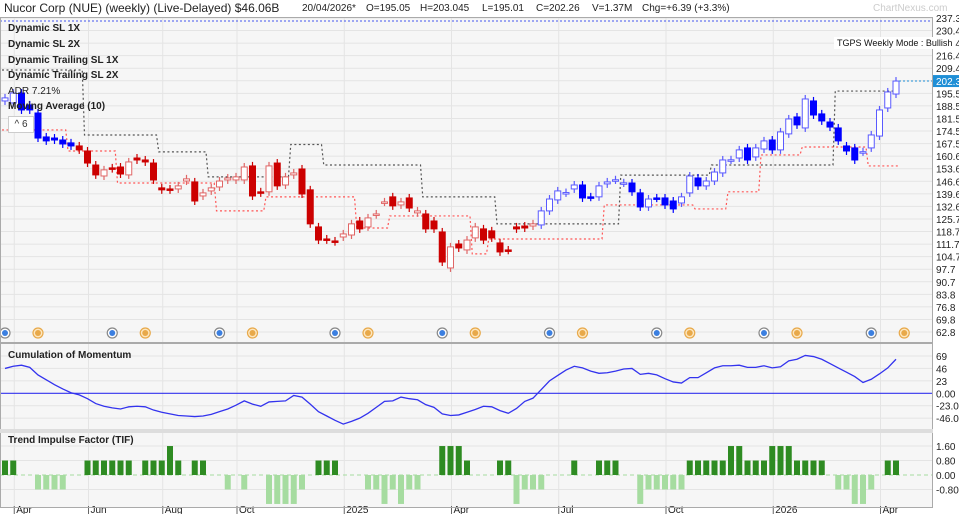 The width and height of the screenshot is (959, 514). Describe the element at coordinates (946, 333) in the screenshot. I see `price-tick-label: 62.8` at that location.